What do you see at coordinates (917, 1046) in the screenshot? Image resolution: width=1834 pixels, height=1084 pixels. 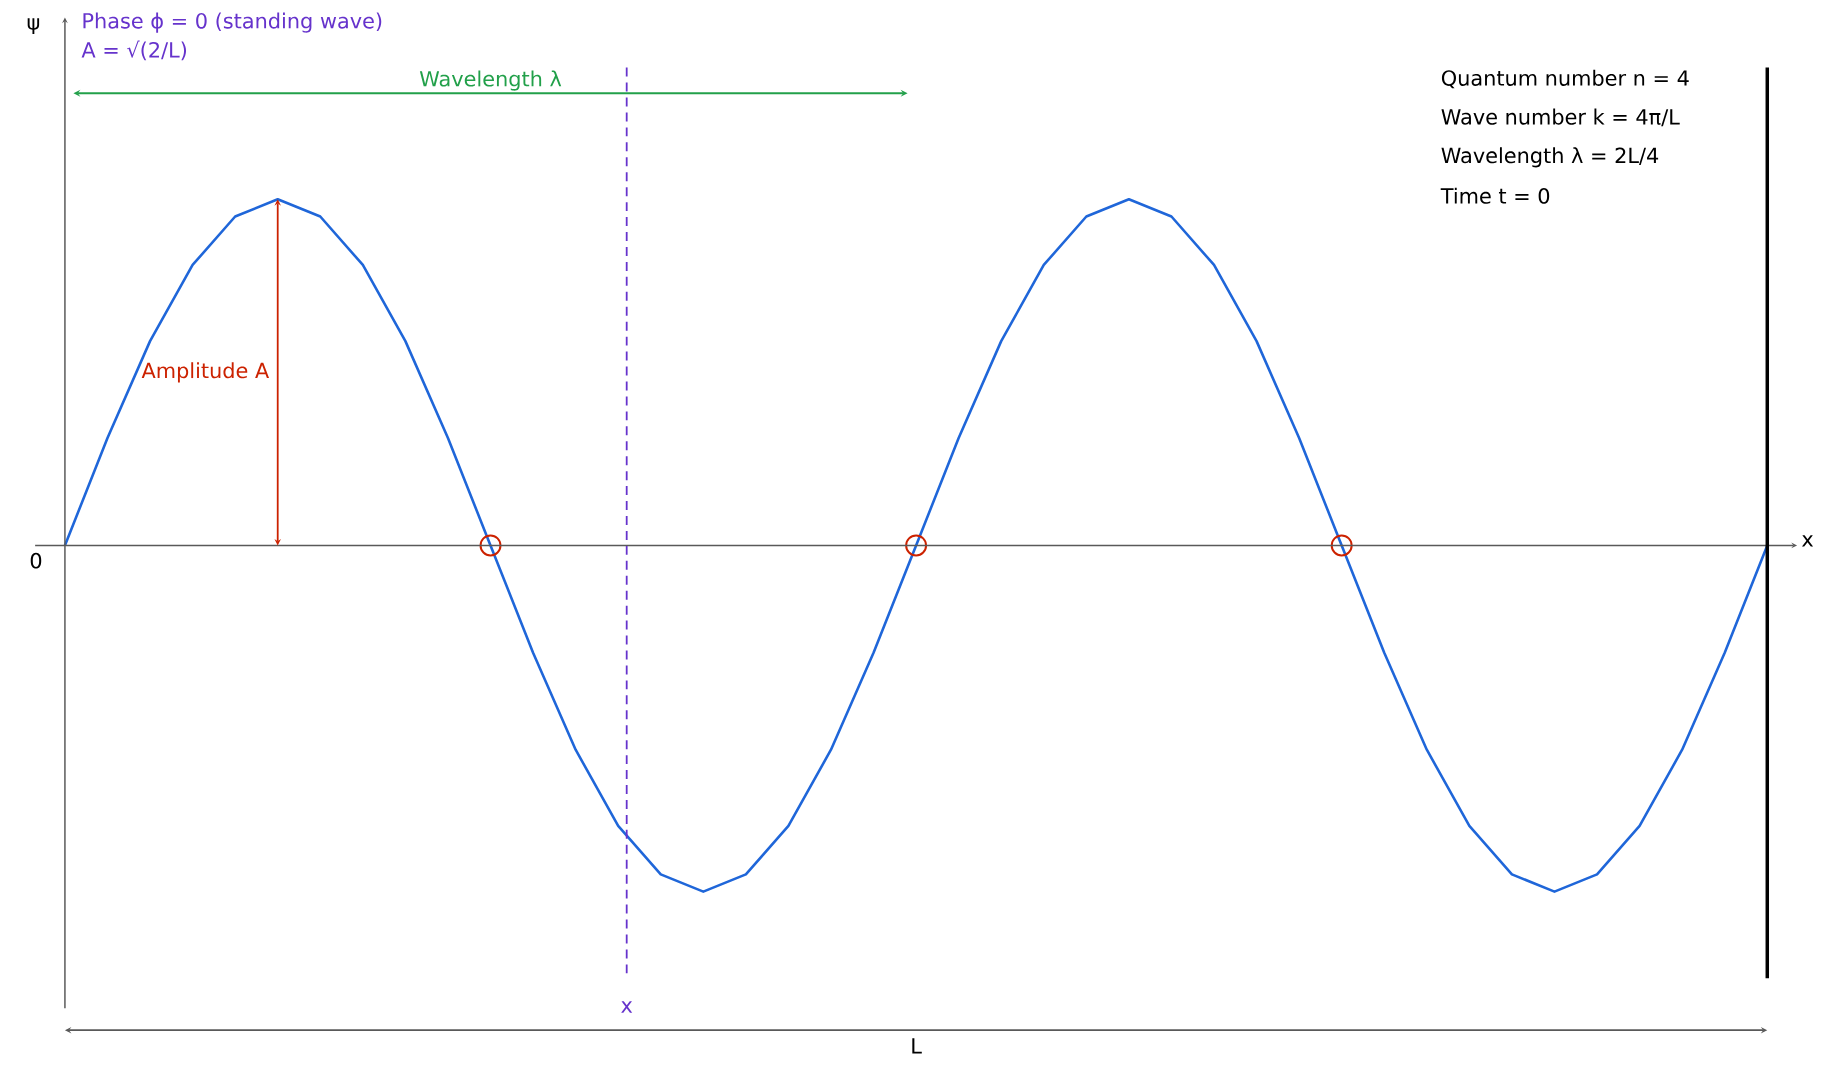 I see `text: L` at bounding box center [917, 1046].